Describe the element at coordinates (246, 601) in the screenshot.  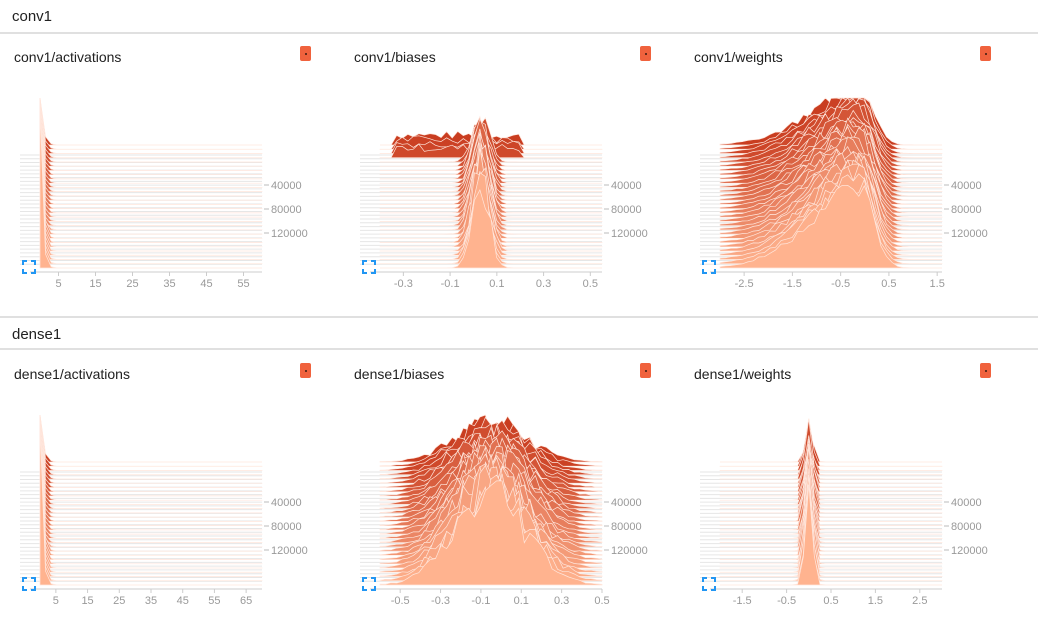
I see `x-tick-label: 65` at that location.